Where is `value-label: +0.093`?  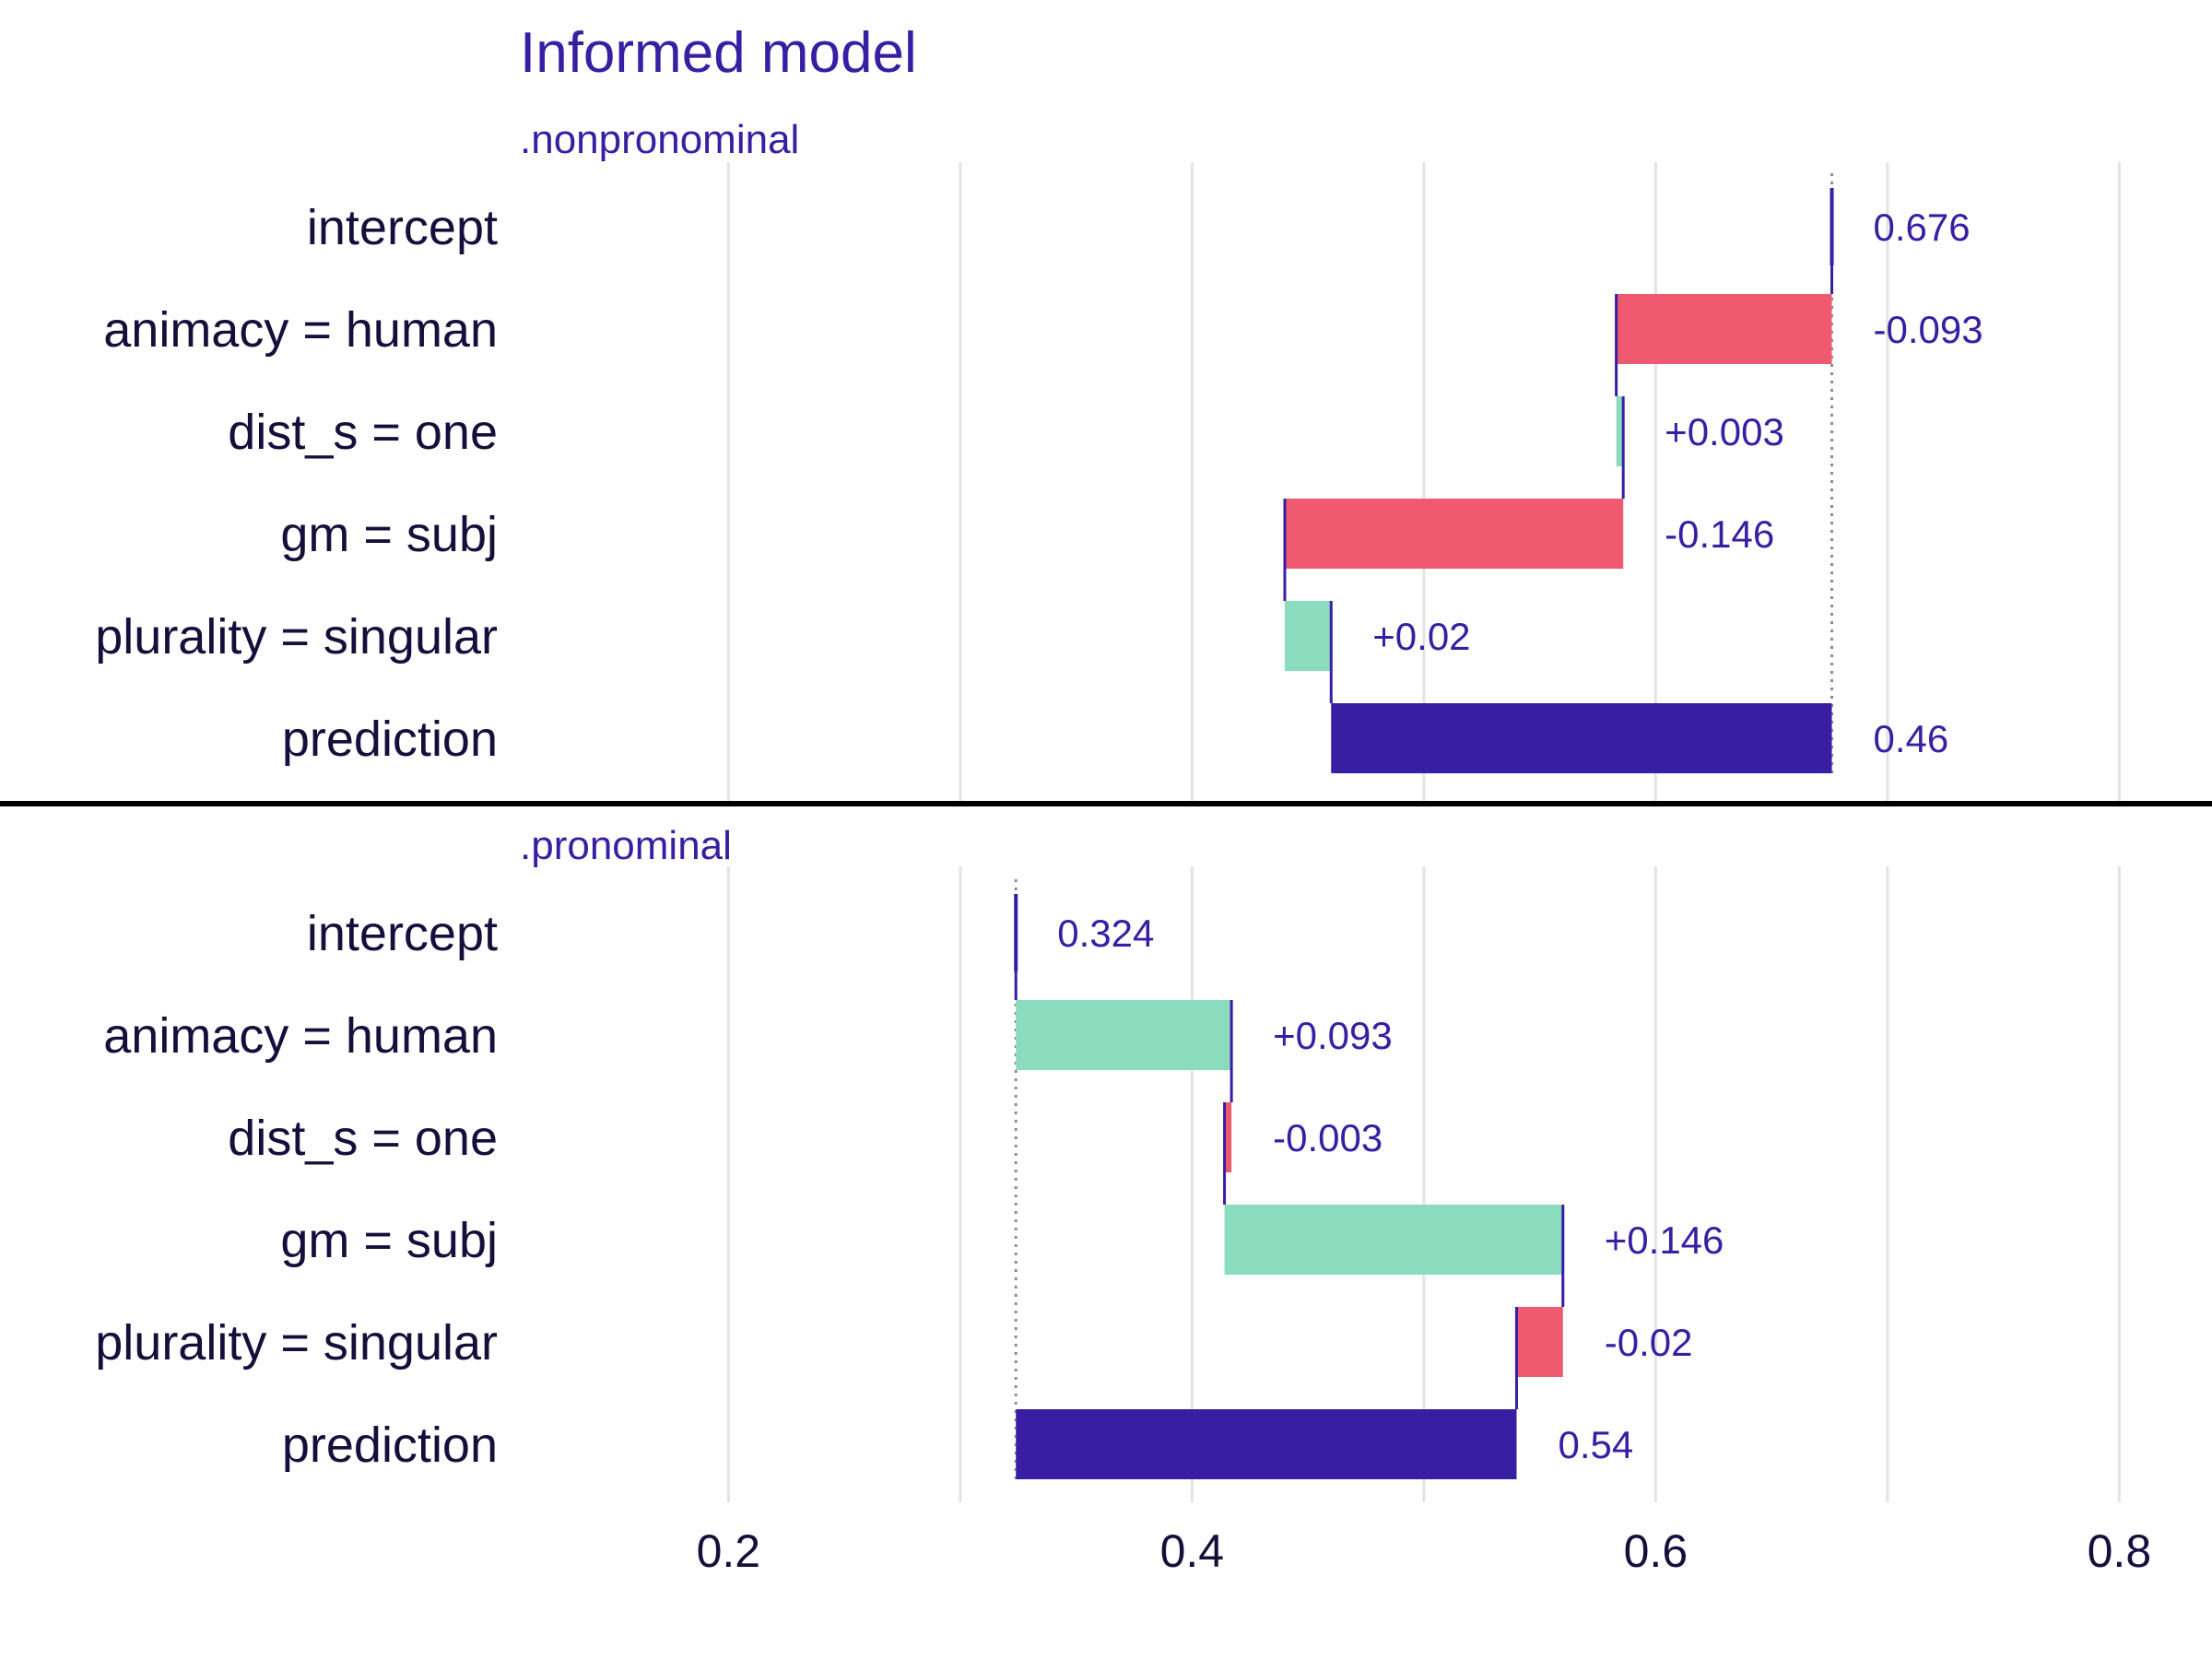 value-label: +0.093 is located at coordinates (1333, 1035).